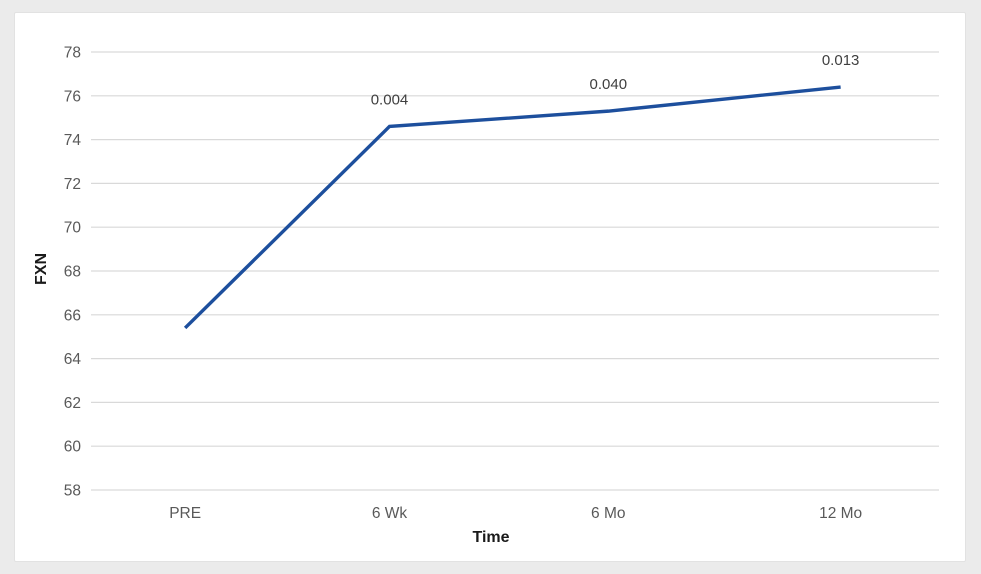 This screenshot has width=981, height=574. Describe the element at coordinates (608, 513) in the screenshot. I see `x-tick-label: 6 Mo` at that location.